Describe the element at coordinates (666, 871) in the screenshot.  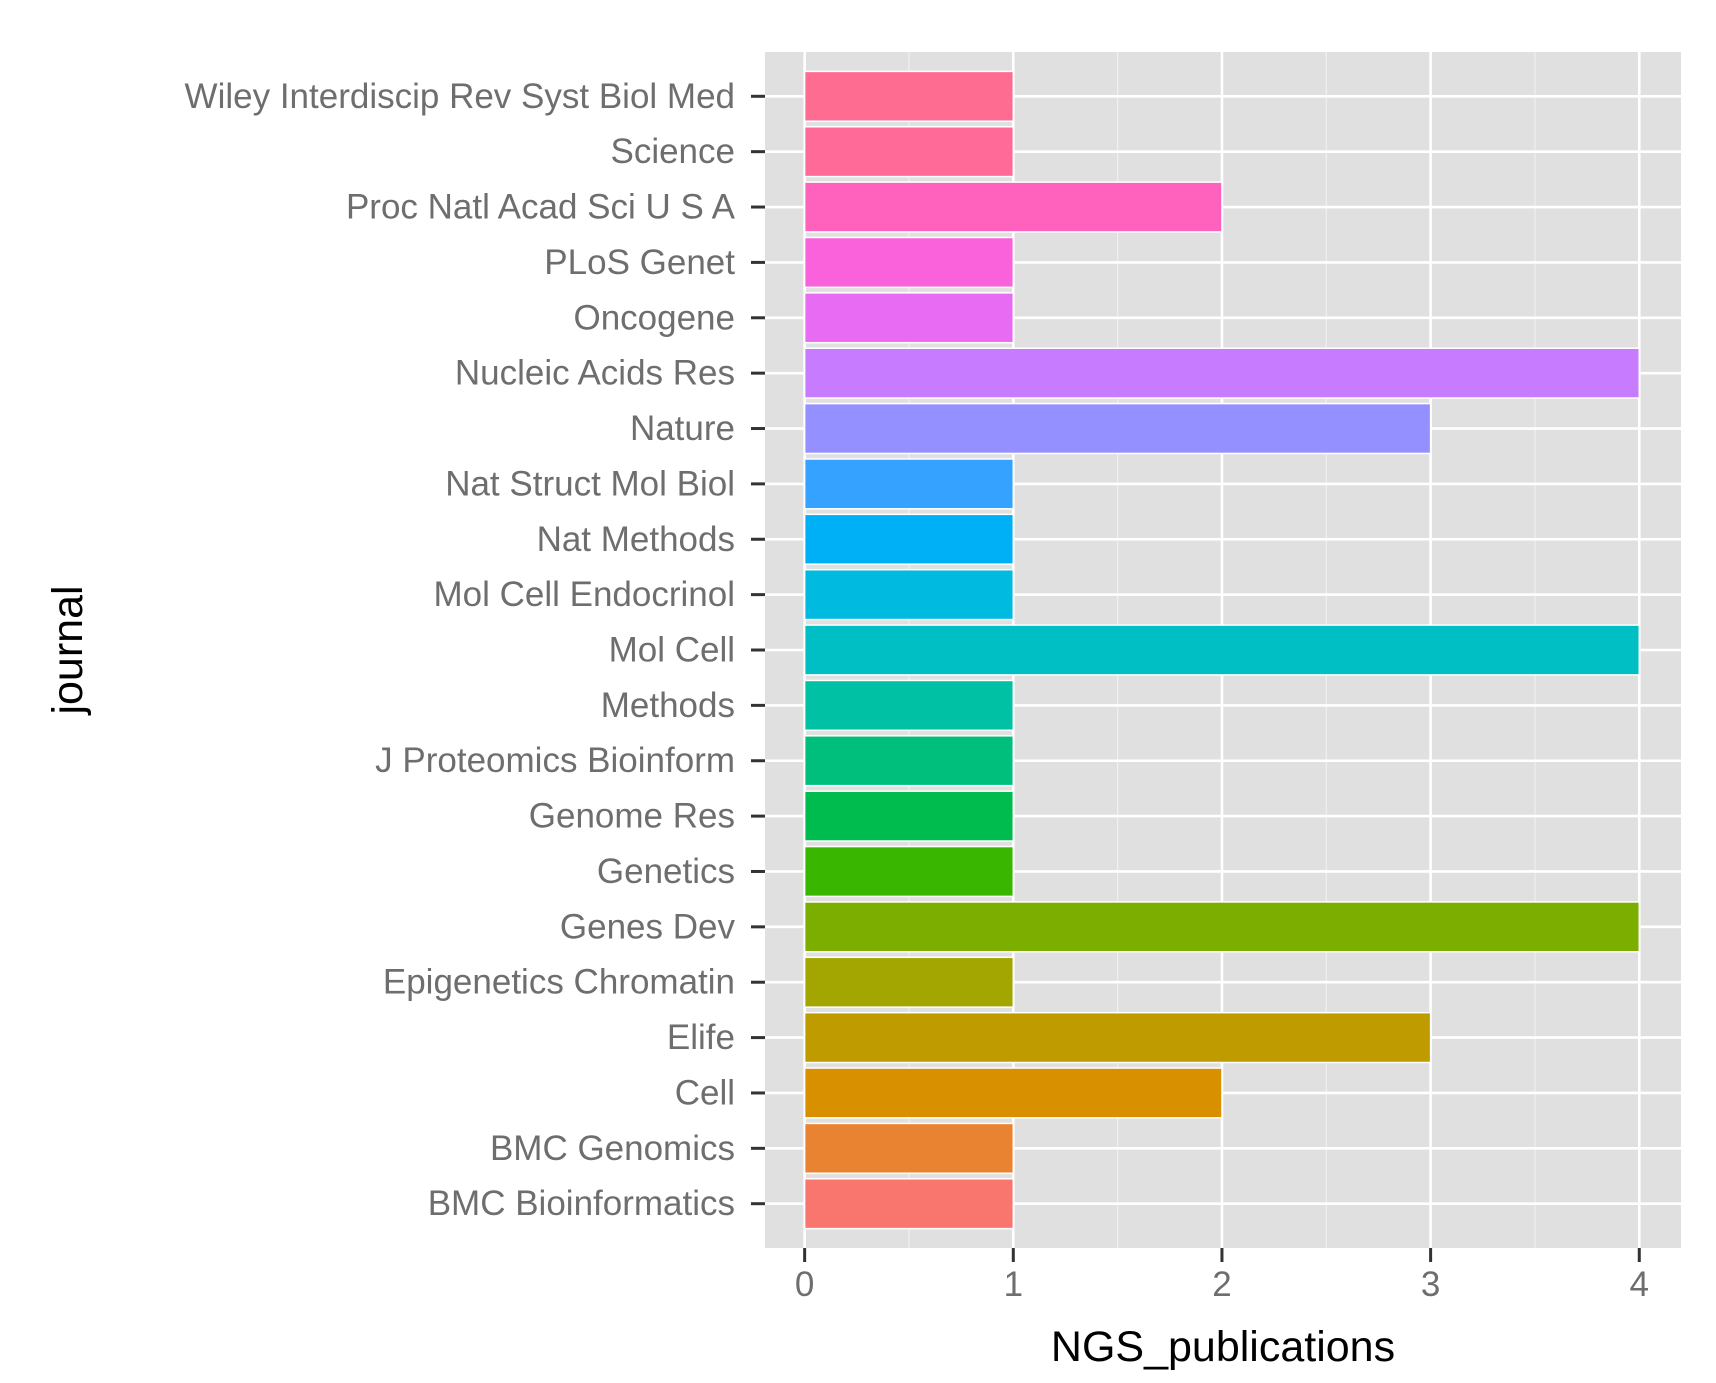
I see `y-tick-label: Genetics` at that location.